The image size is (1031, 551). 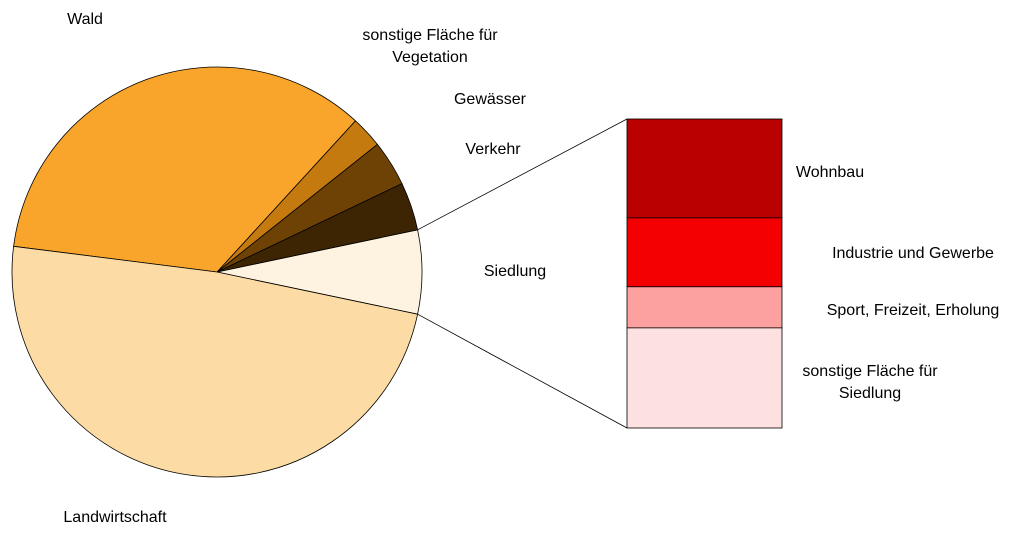 I want to click on bar-label: Industrie und Gewerbe, so click(x=913, y=253).